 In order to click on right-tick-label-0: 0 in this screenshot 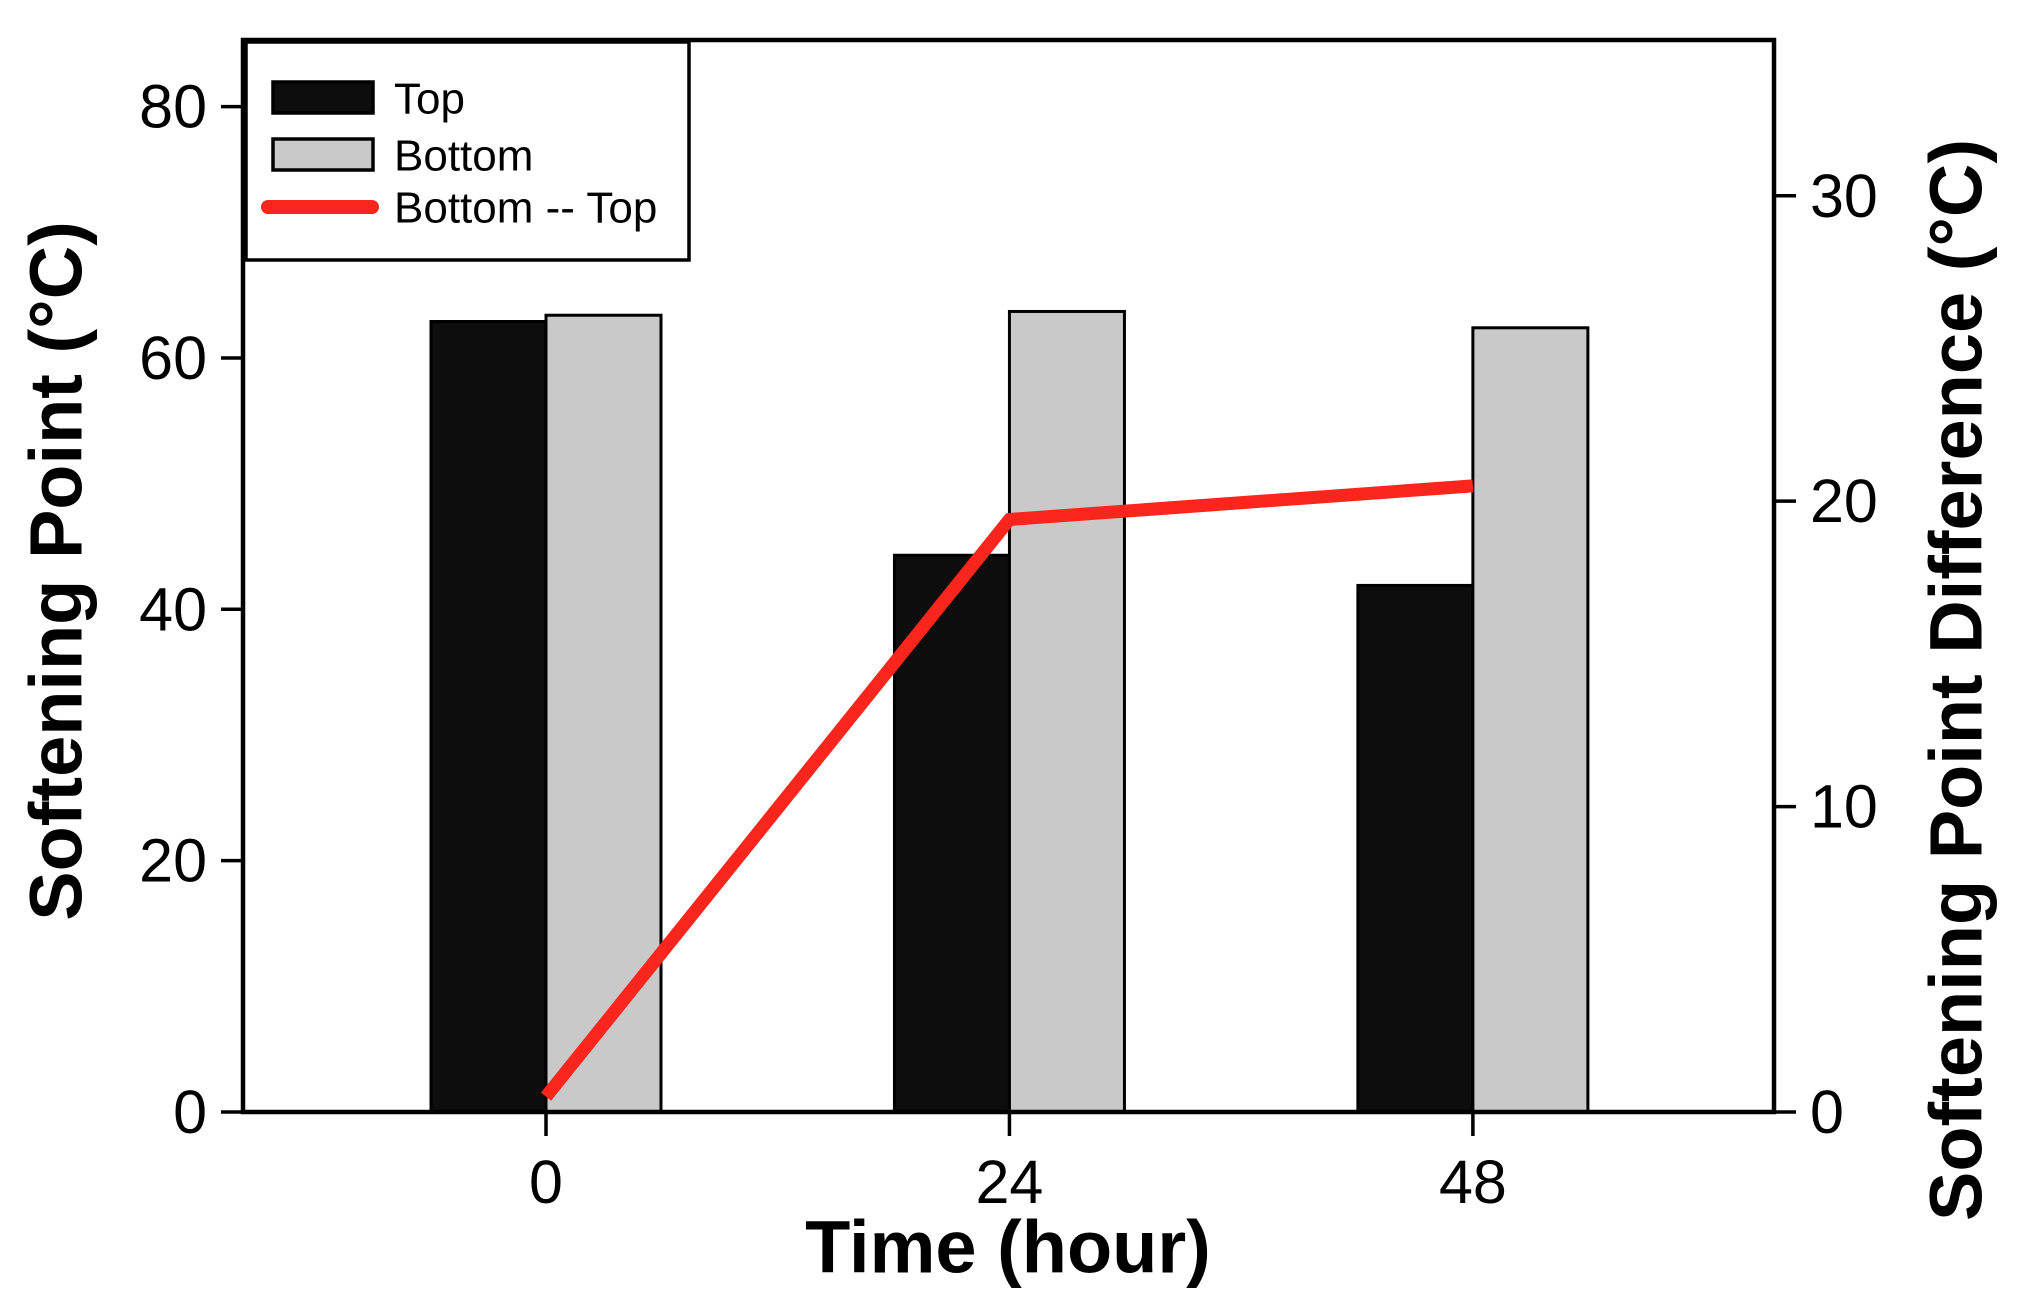, I will do `click(1827, 1112)`.